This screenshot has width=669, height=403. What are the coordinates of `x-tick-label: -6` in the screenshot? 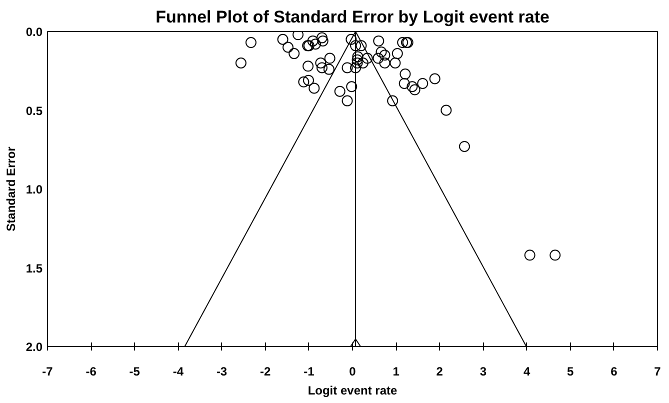 It's located at (91, 371).